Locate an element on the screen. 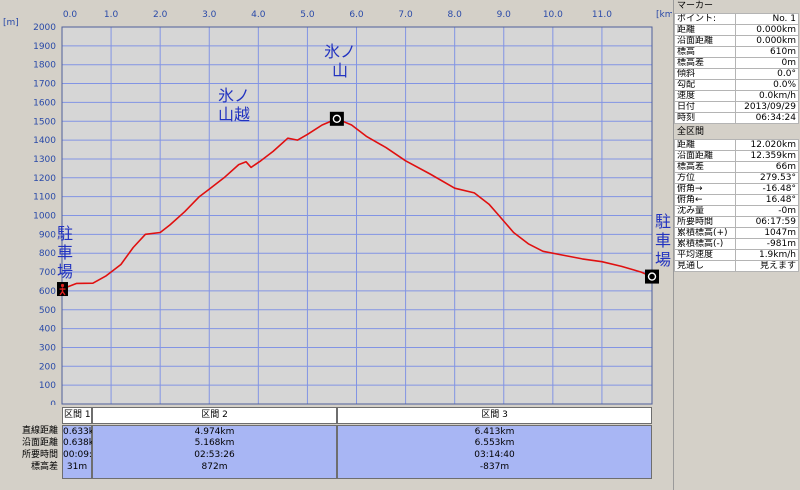 This screenshot has width=800, height=490. x-tick-label: 5.0 is located at coordinates (307, 15).